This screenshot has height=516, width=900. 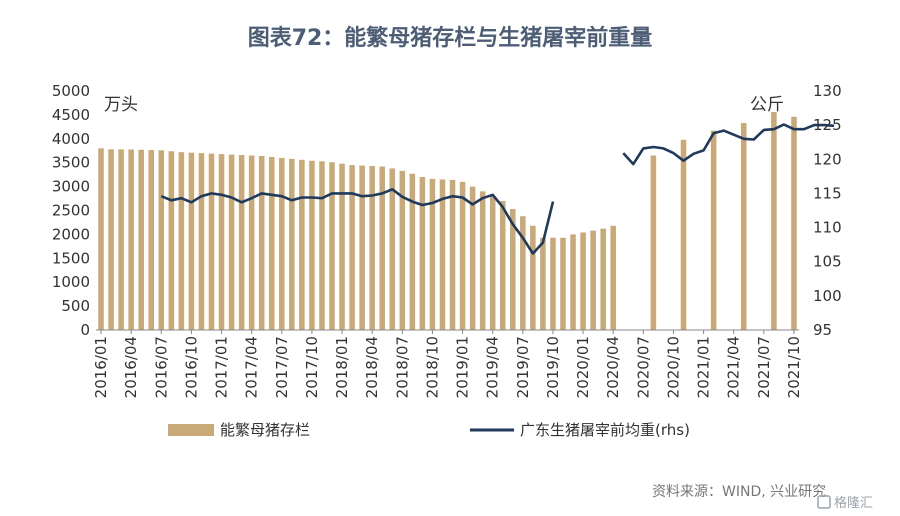 What do you see at coordinates (827, 91) in the screenshot?
I see `right-tick-label: 130` at bounding box center [827, 91].